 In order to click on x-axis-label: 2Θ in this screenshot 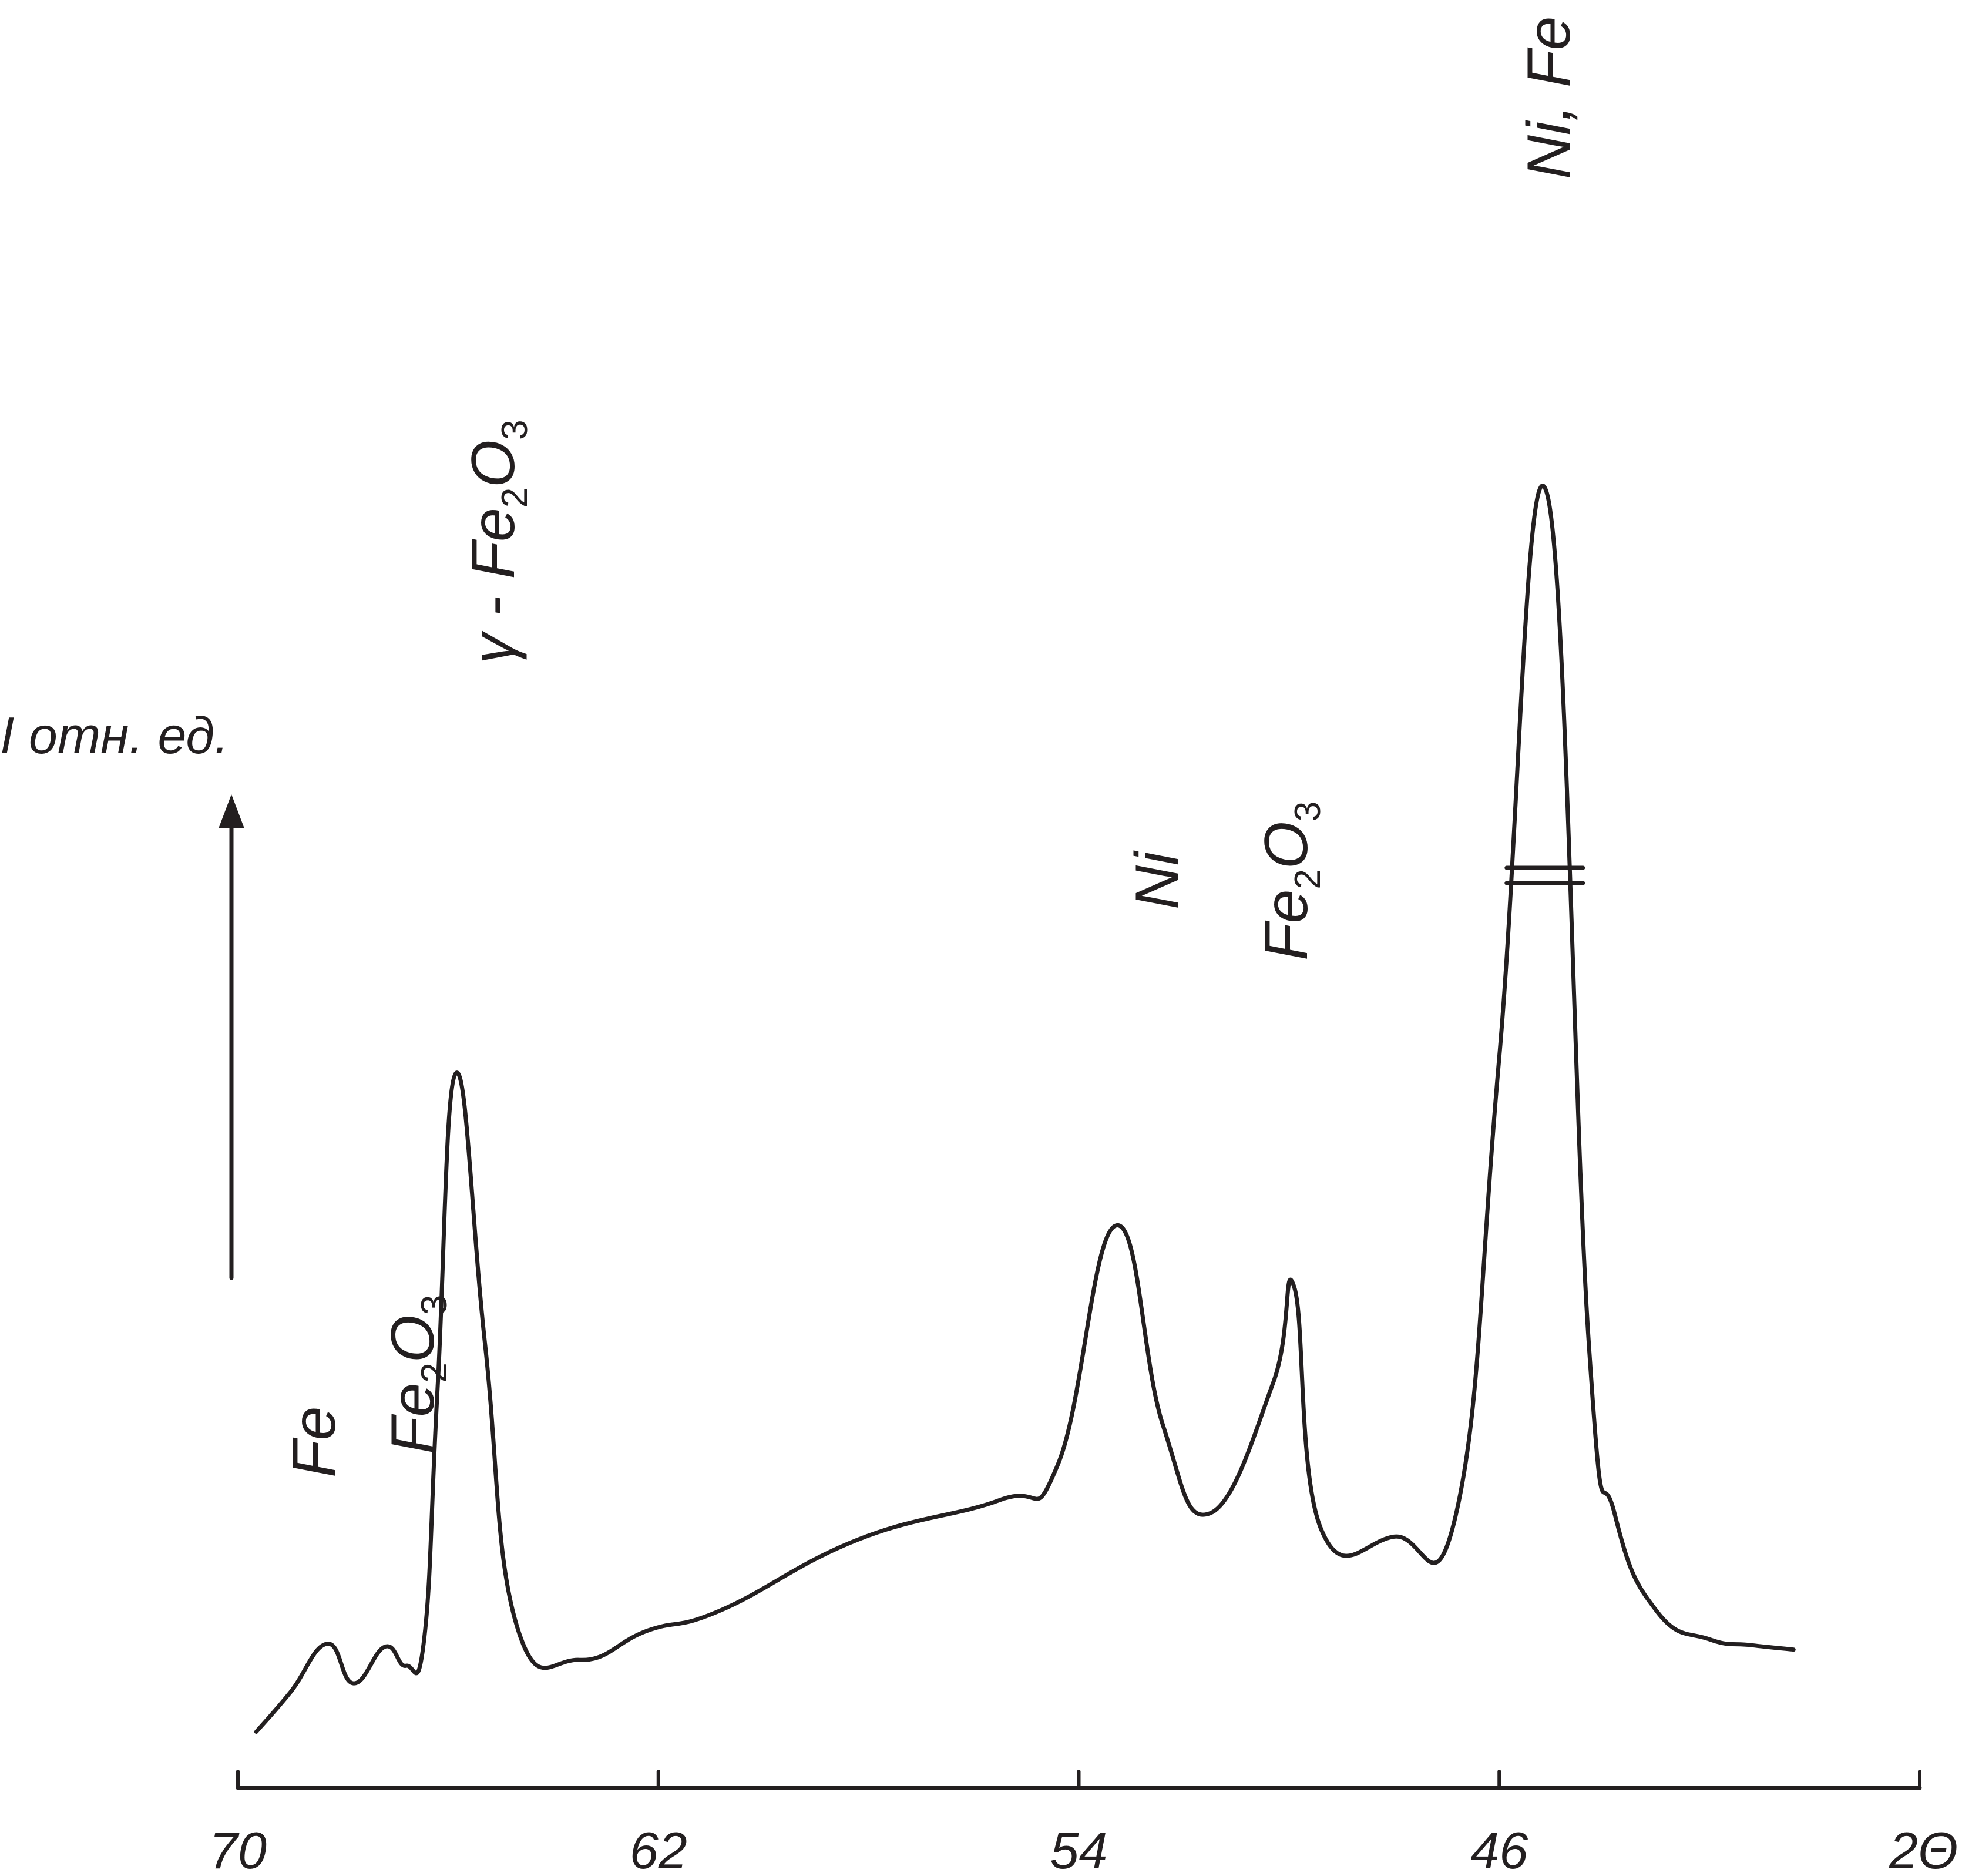, I will do `click(1923, 1848)`.